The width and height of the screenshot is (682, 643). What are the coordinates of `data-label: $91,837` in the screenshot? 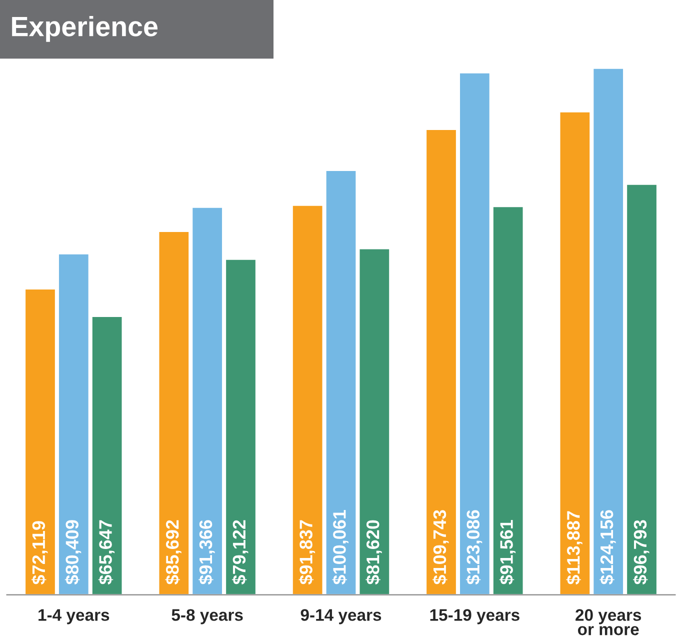 It's located at (307, 552).